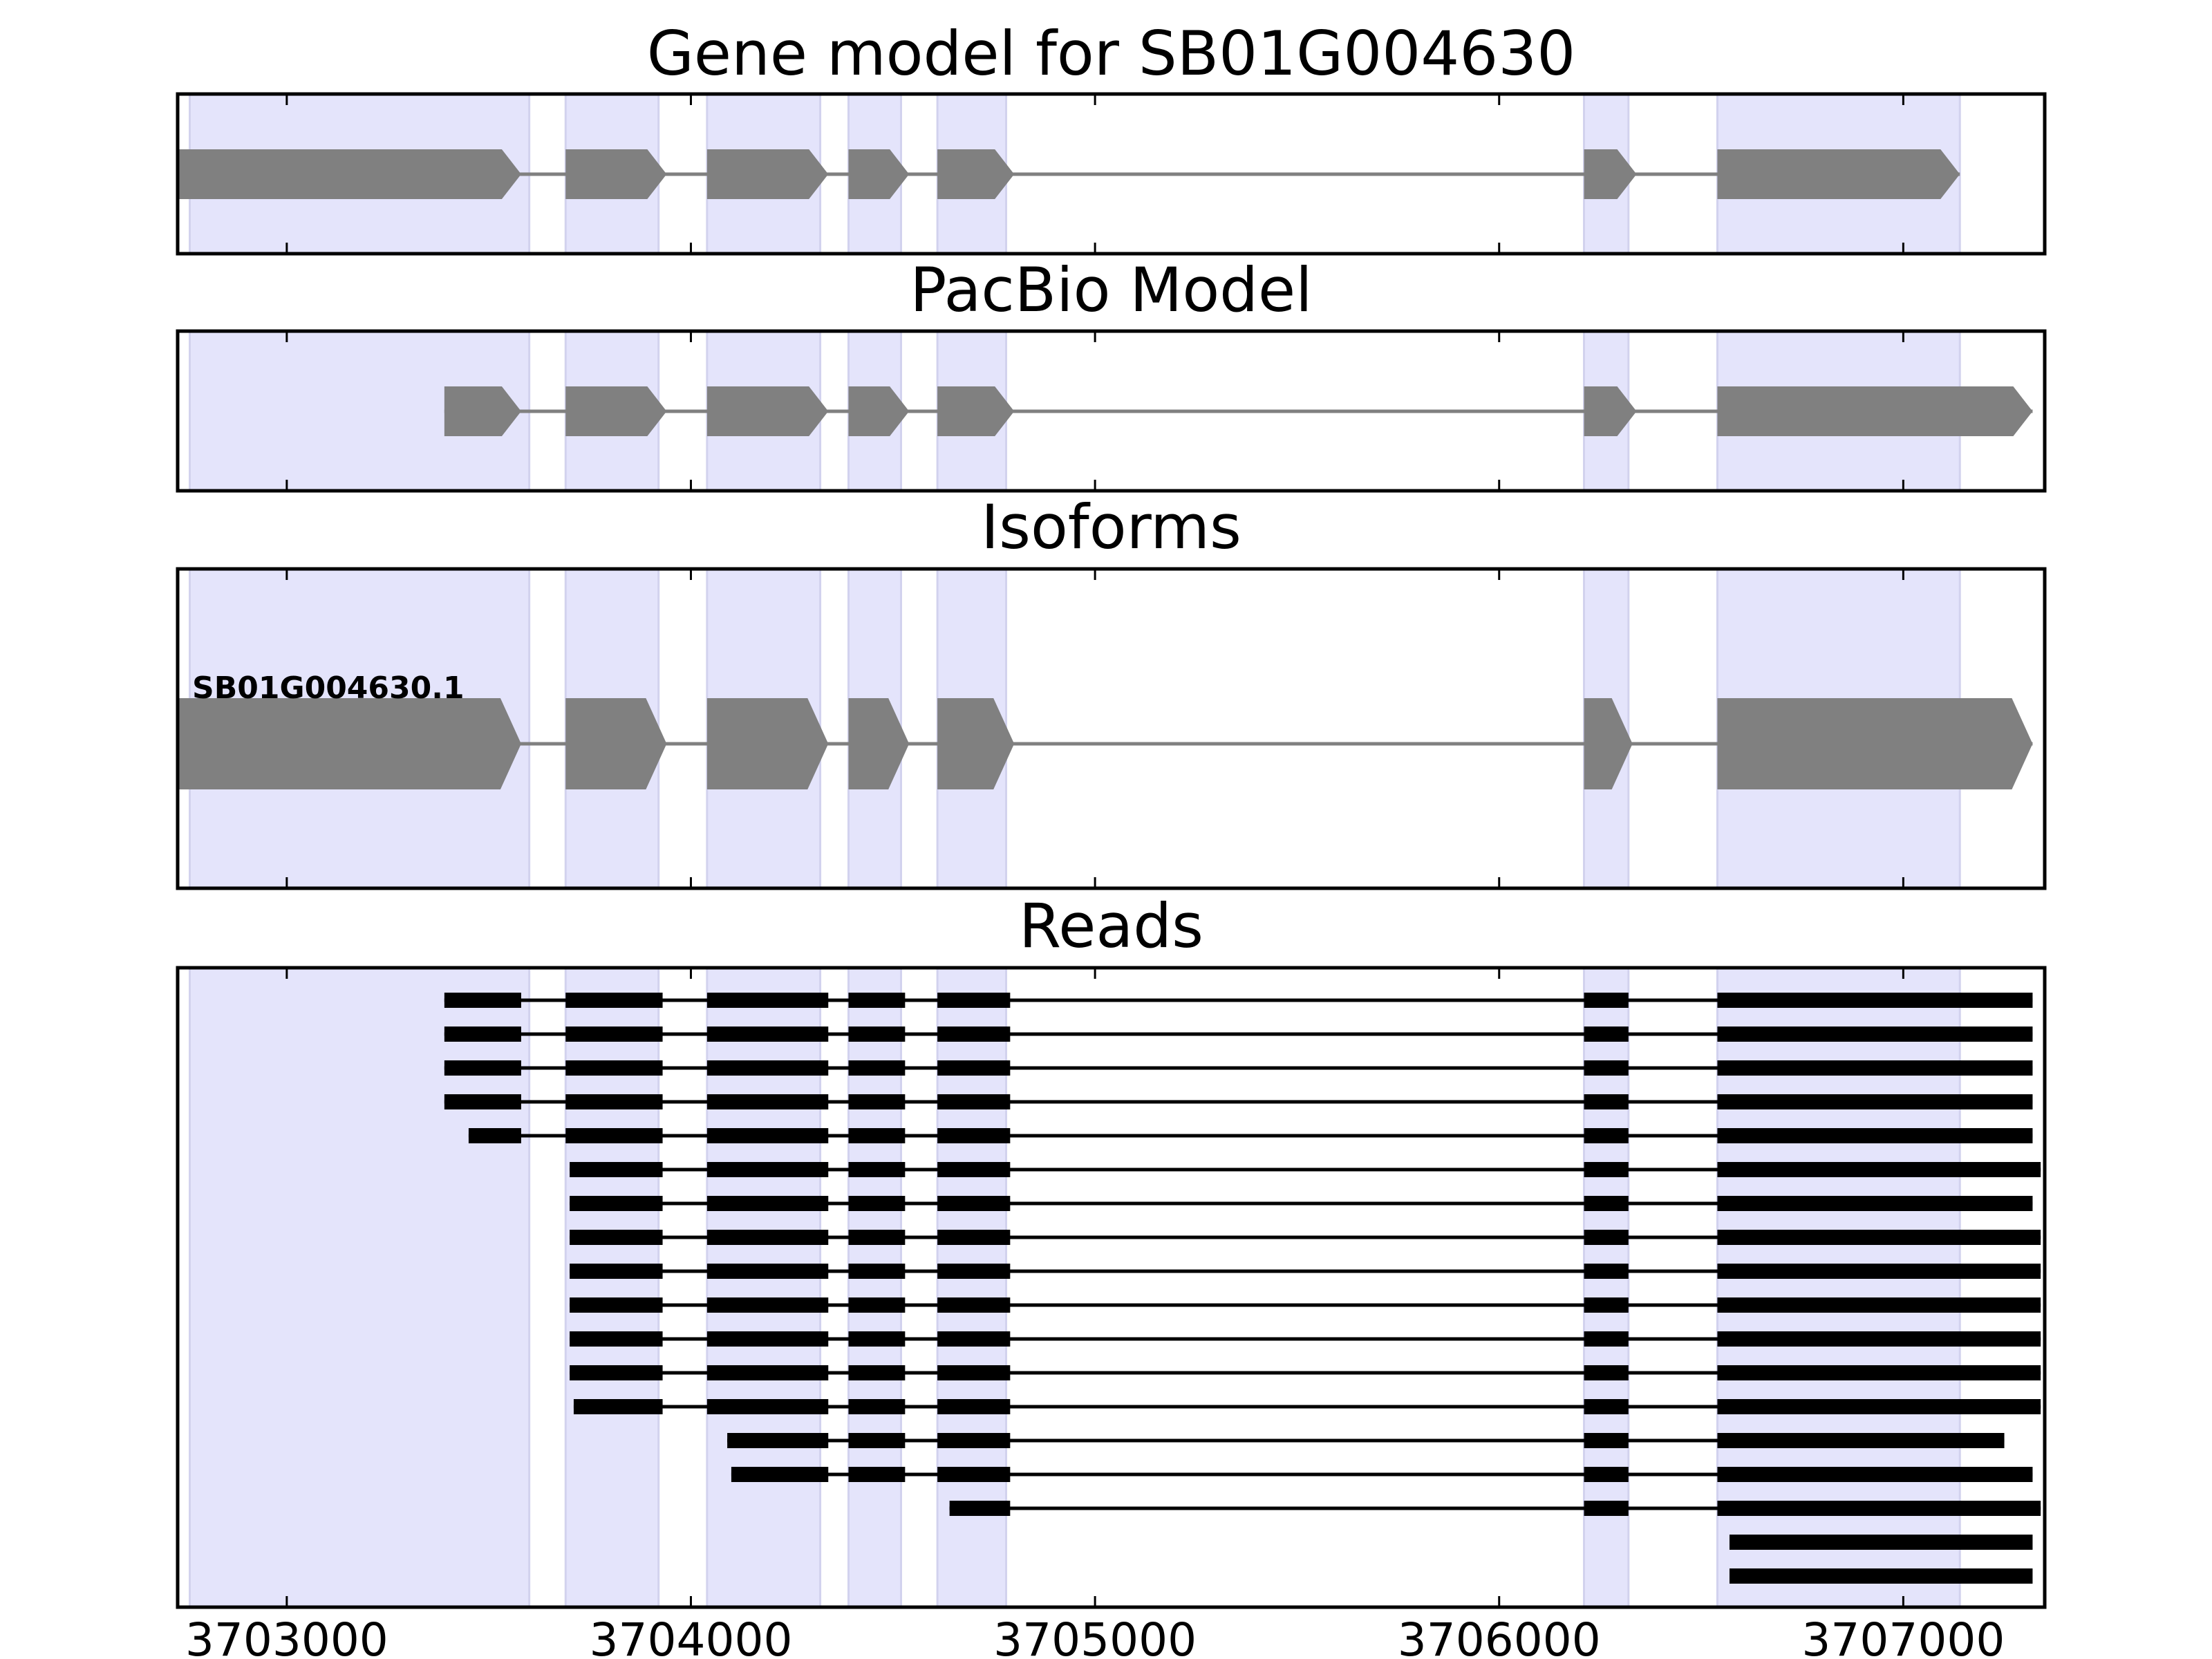 Image resolution: width=2212 pixels, height=1659 pixels. I want to click on x-tick-label: 3704000, so click(691, 1636).